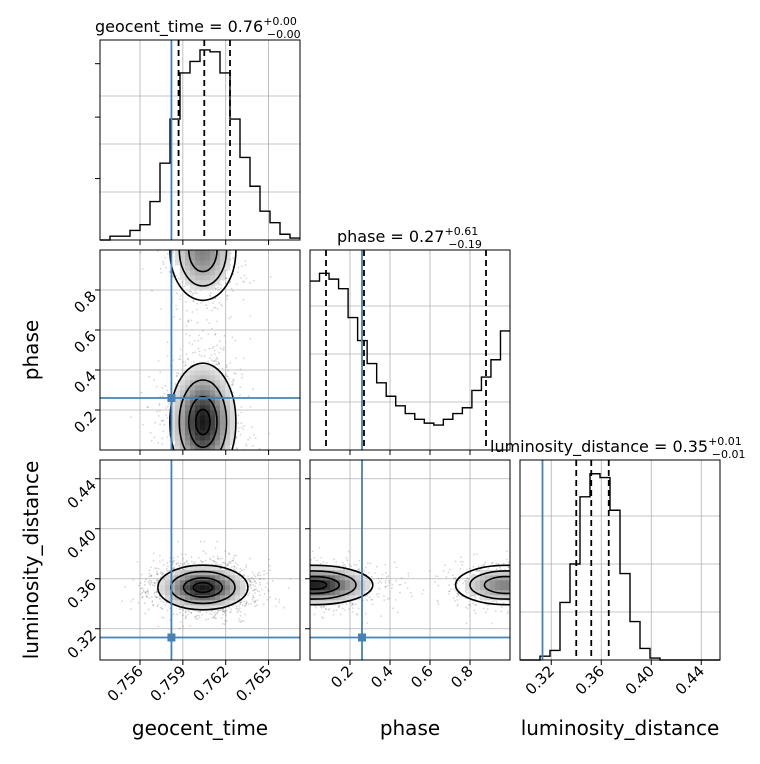 The width and height of the screenshot is (760, 764). Describe the element at coordinates (203, 261) in the screenshot. I see `contour-line` at that location.